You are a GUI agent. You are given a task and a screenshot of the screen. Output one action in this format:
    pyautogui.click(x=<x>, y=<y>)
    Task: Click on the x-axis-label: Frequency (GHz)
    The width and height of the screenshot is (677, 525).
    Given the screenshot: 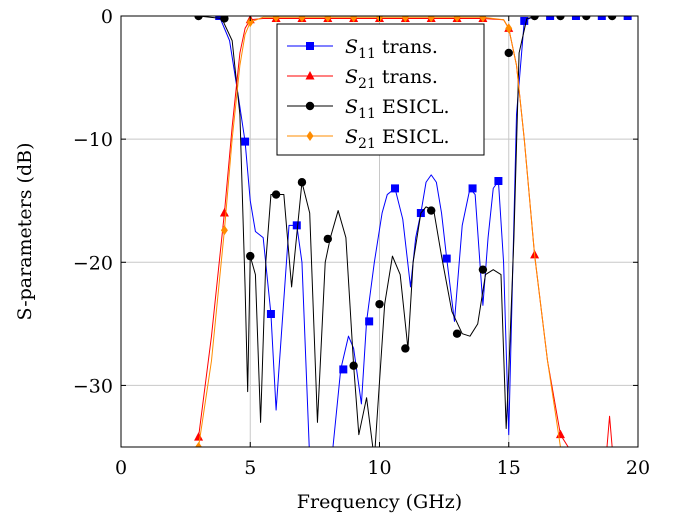 What is the action you would take?
    pyautogui.click(x=379, y=502)
    